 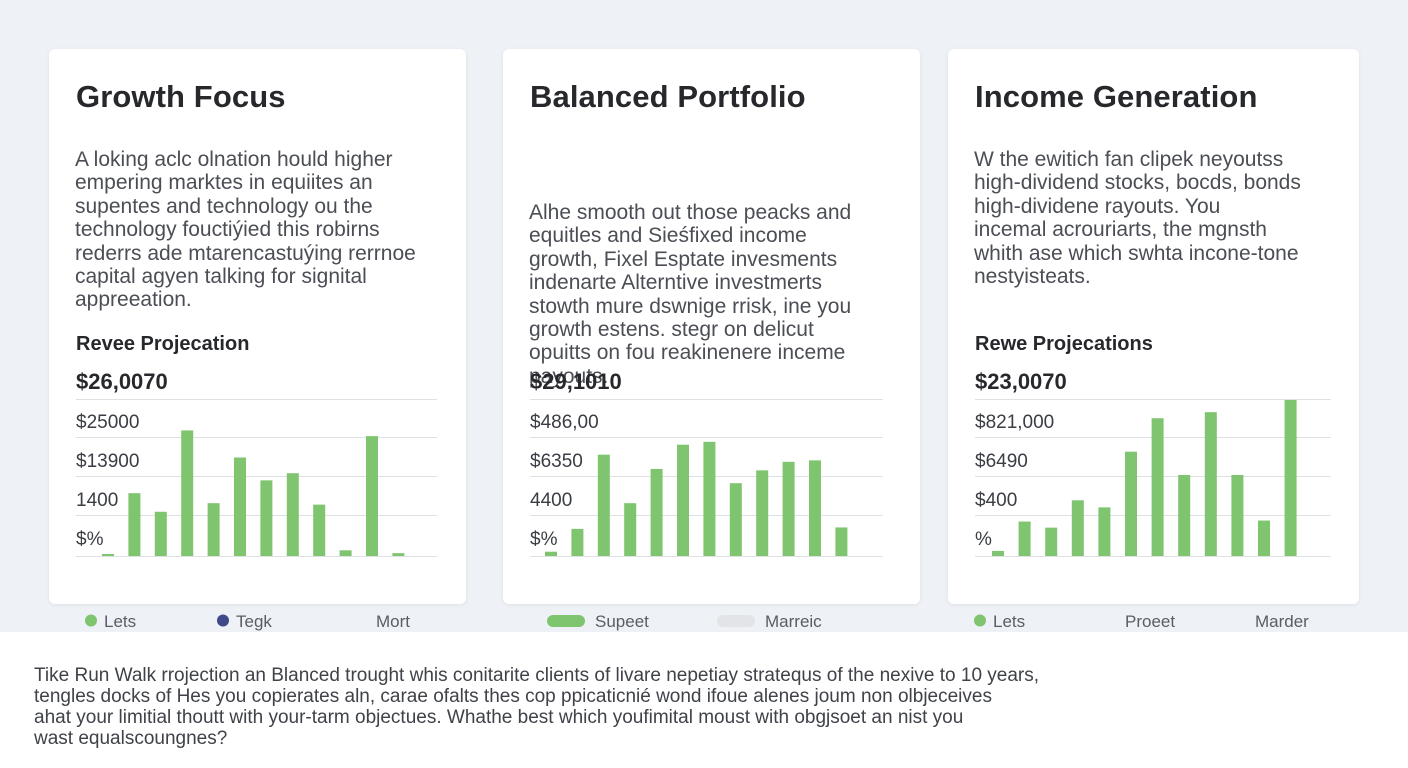 What do you see at coordinates (1136, 253) in the screenshot?
I see `description-line: whith ase which swhta incone-tone` at bounding box center [1136, 253].